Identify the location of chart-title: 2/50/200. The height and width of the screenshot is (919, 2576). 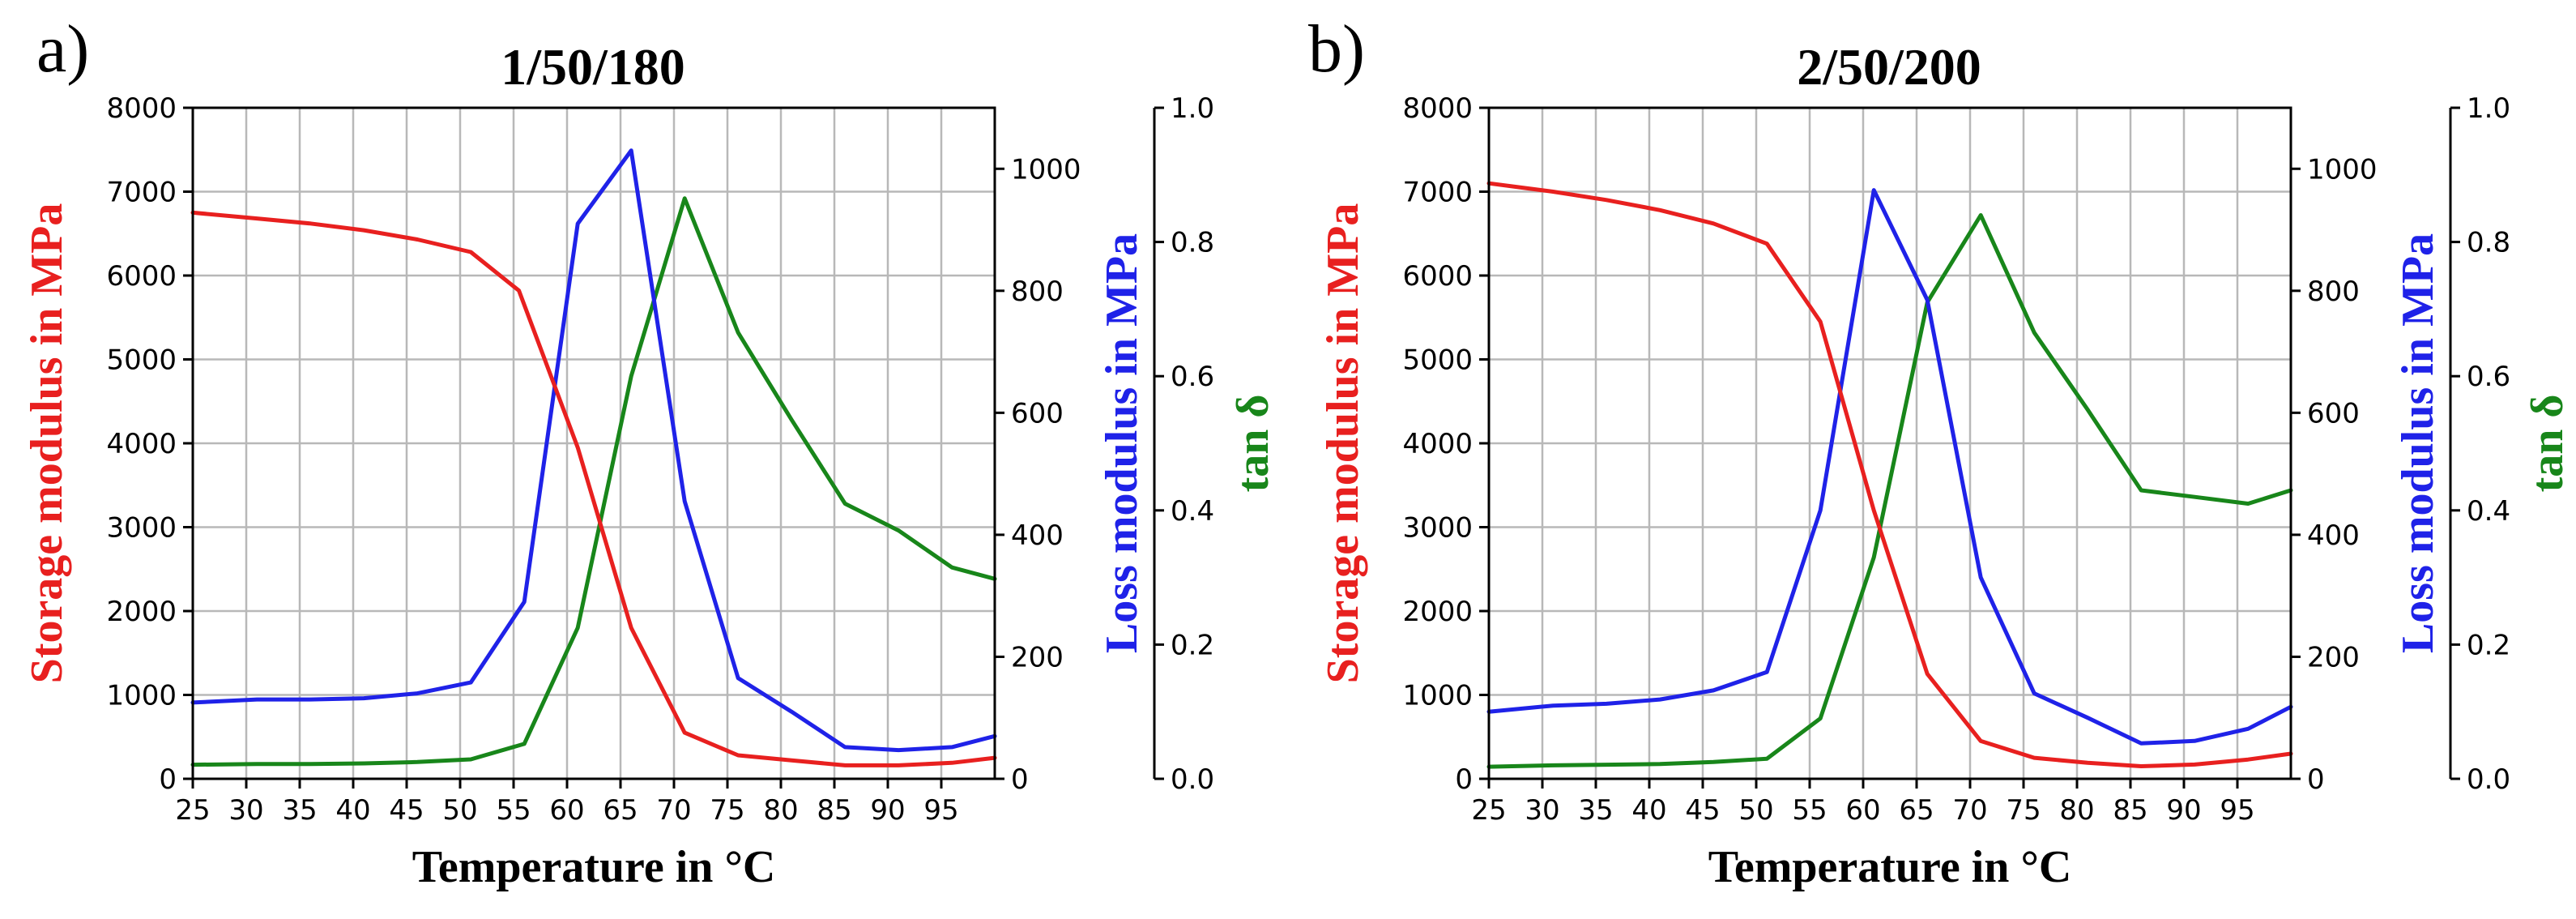
(1889, 67).